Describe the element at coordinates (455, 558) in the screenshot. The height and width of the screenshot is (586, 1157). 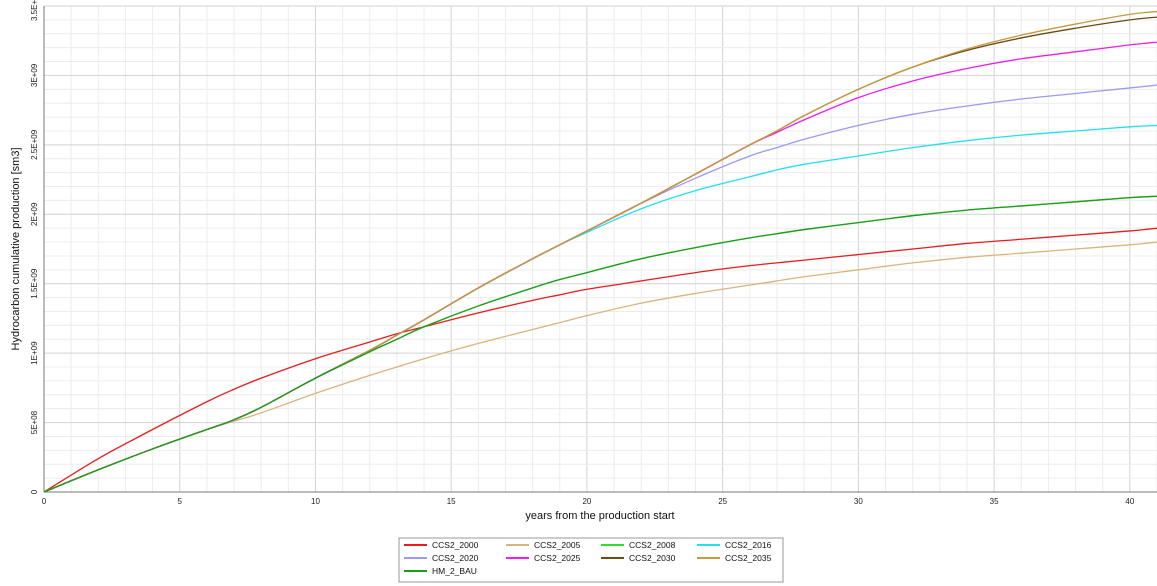
I see `legend-label: CCS2_2020` at that location.